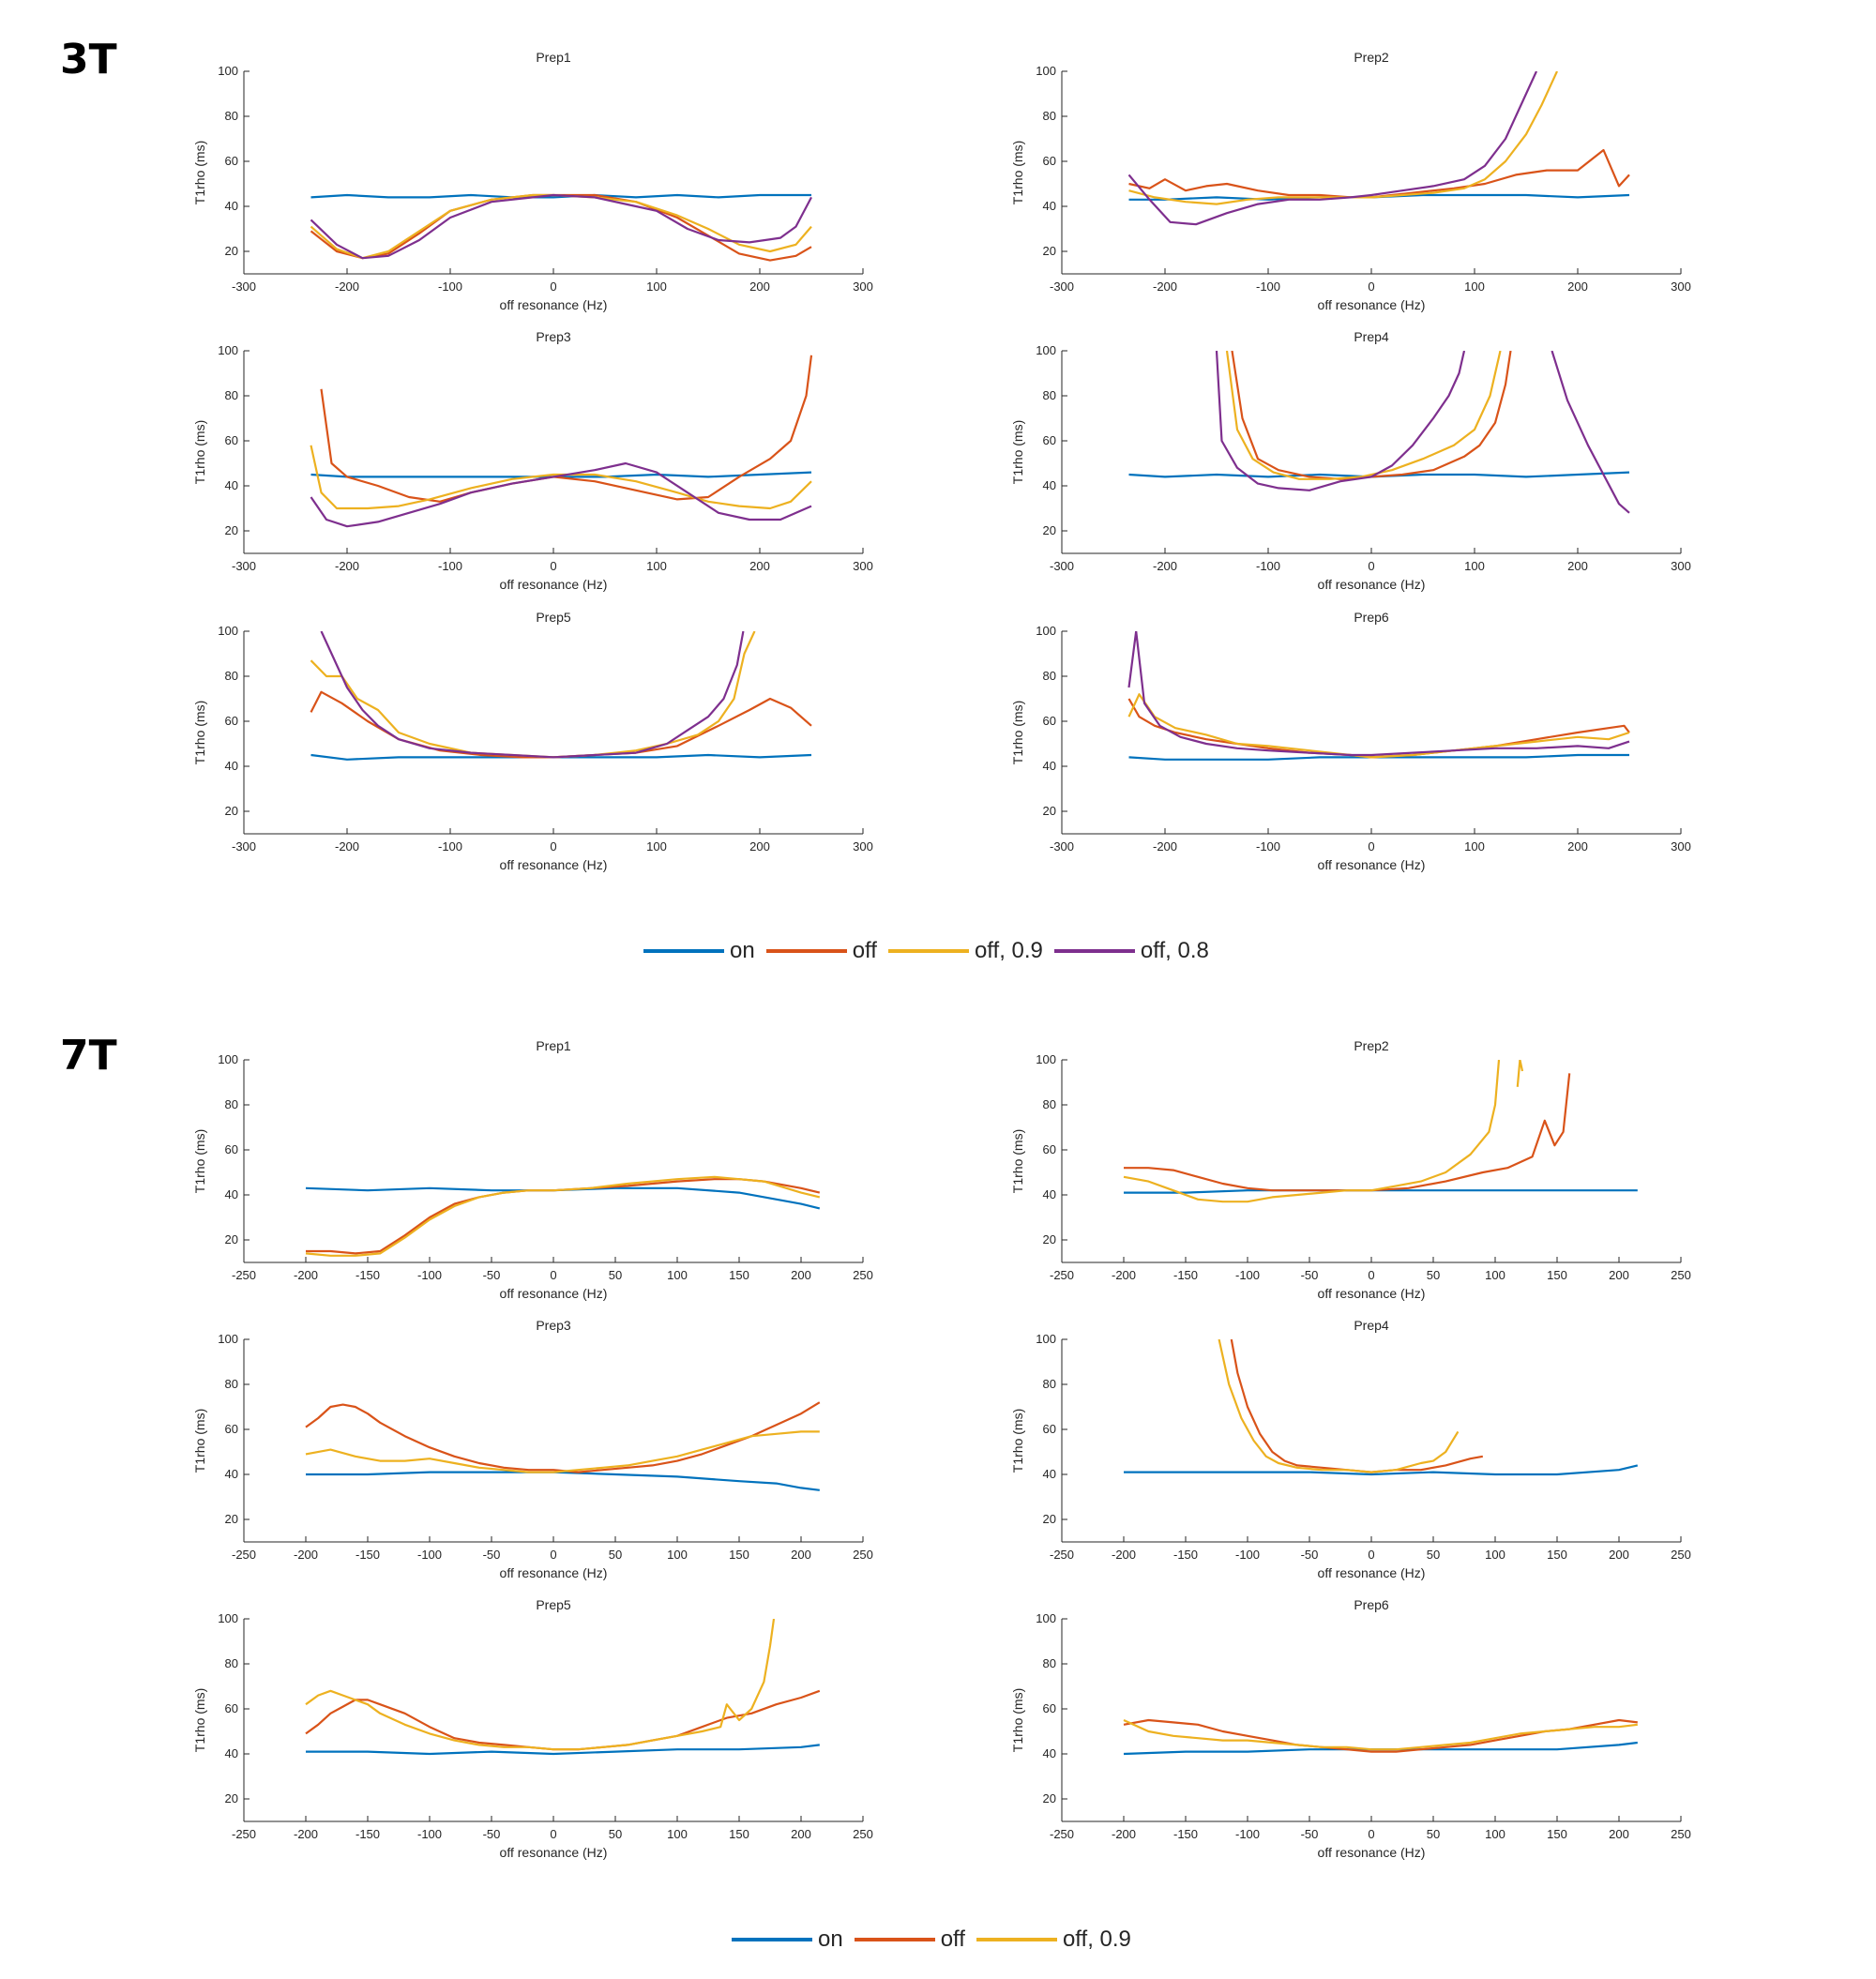 The width and height of the screenshot is (1876, 1979). I want to click on x-tick-label: 50, so click(1433, 1275).